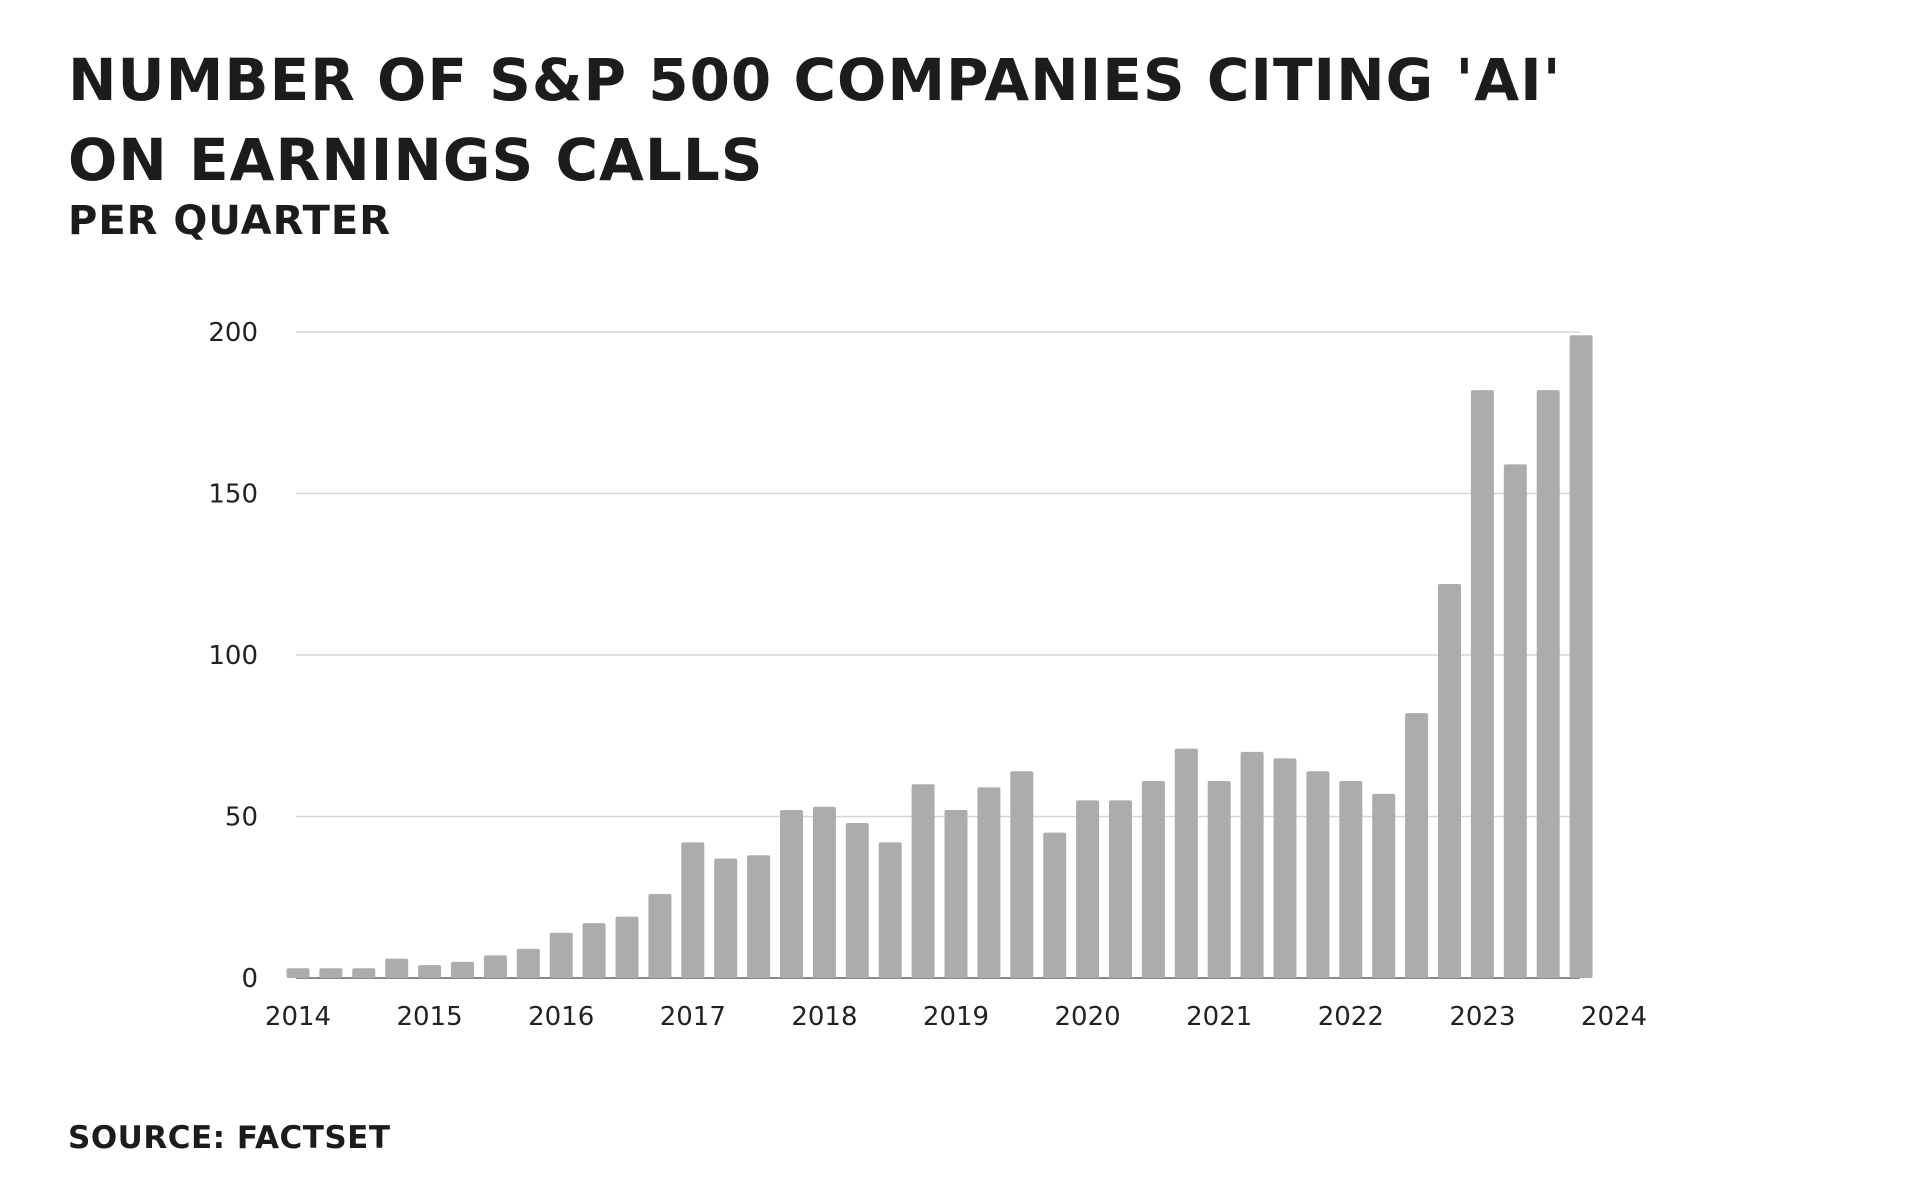 The width and height of the screenshot is (1920, 1180). I want to click on y-axis-ticks: 0 50 100 150 200, so click(233, 656).